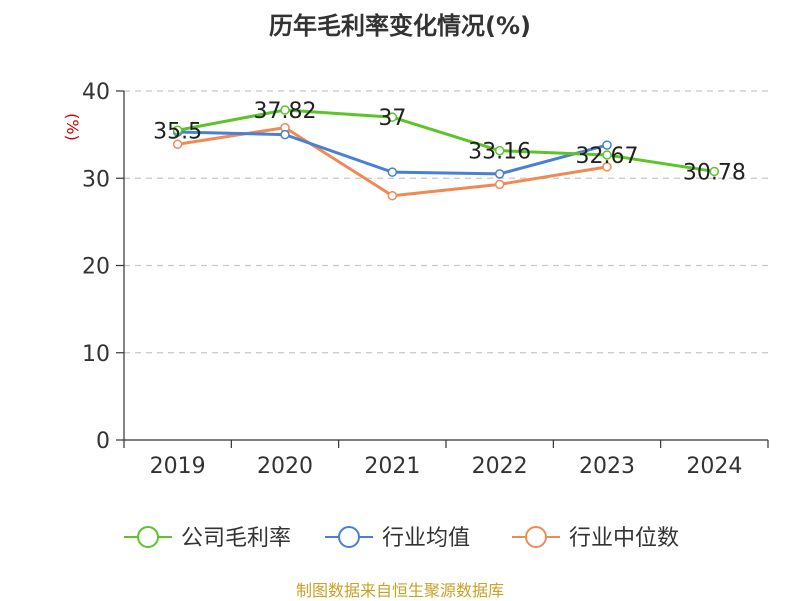 This screenshot has width=800, height=601. I want to click on legend: 公司毛利率 行业均值 行业中位数, so click(401, 538).